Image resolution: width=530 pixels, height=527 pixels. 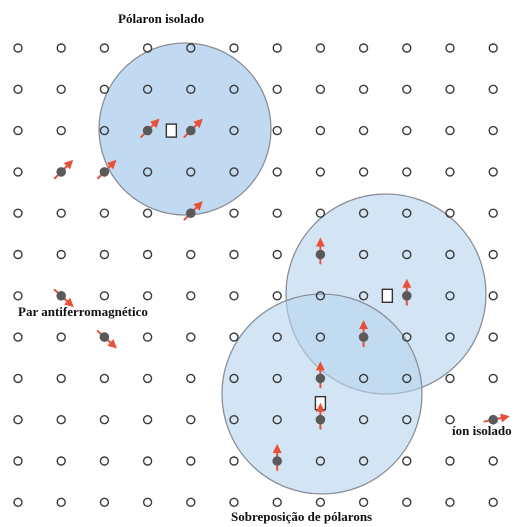 What do you see at coordinates (482, 430) in the screenshot?
I see `isolated-ion-label: íon isolado` at bounding box center [482, 430].